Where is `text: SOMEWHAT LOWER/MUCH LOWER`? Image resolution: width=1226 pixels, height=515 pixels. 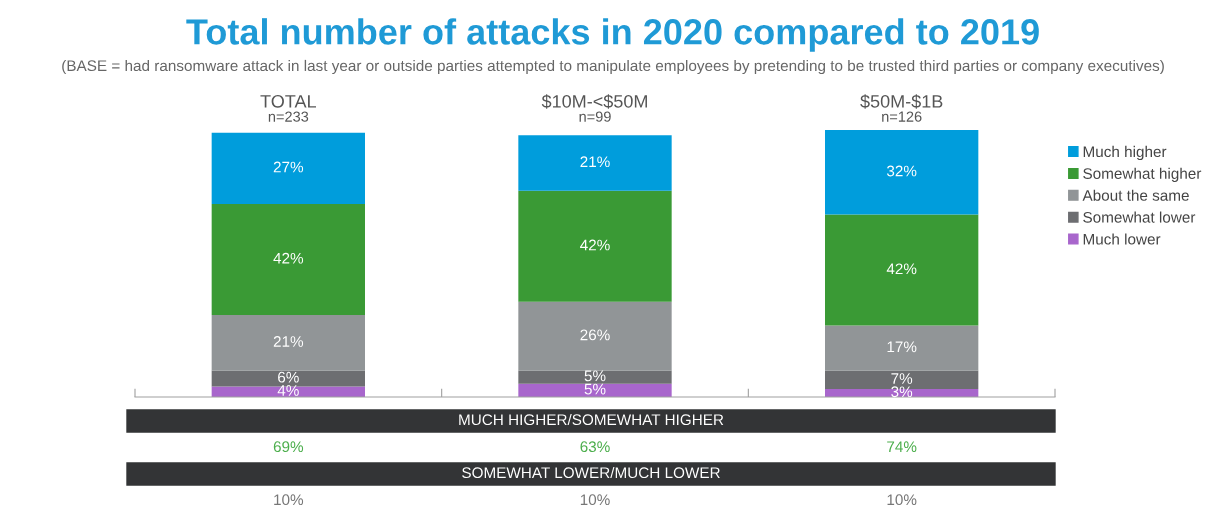 text: SOMEWHAT LOWER/MUCH LOWER is located at coordinates (591, 472).